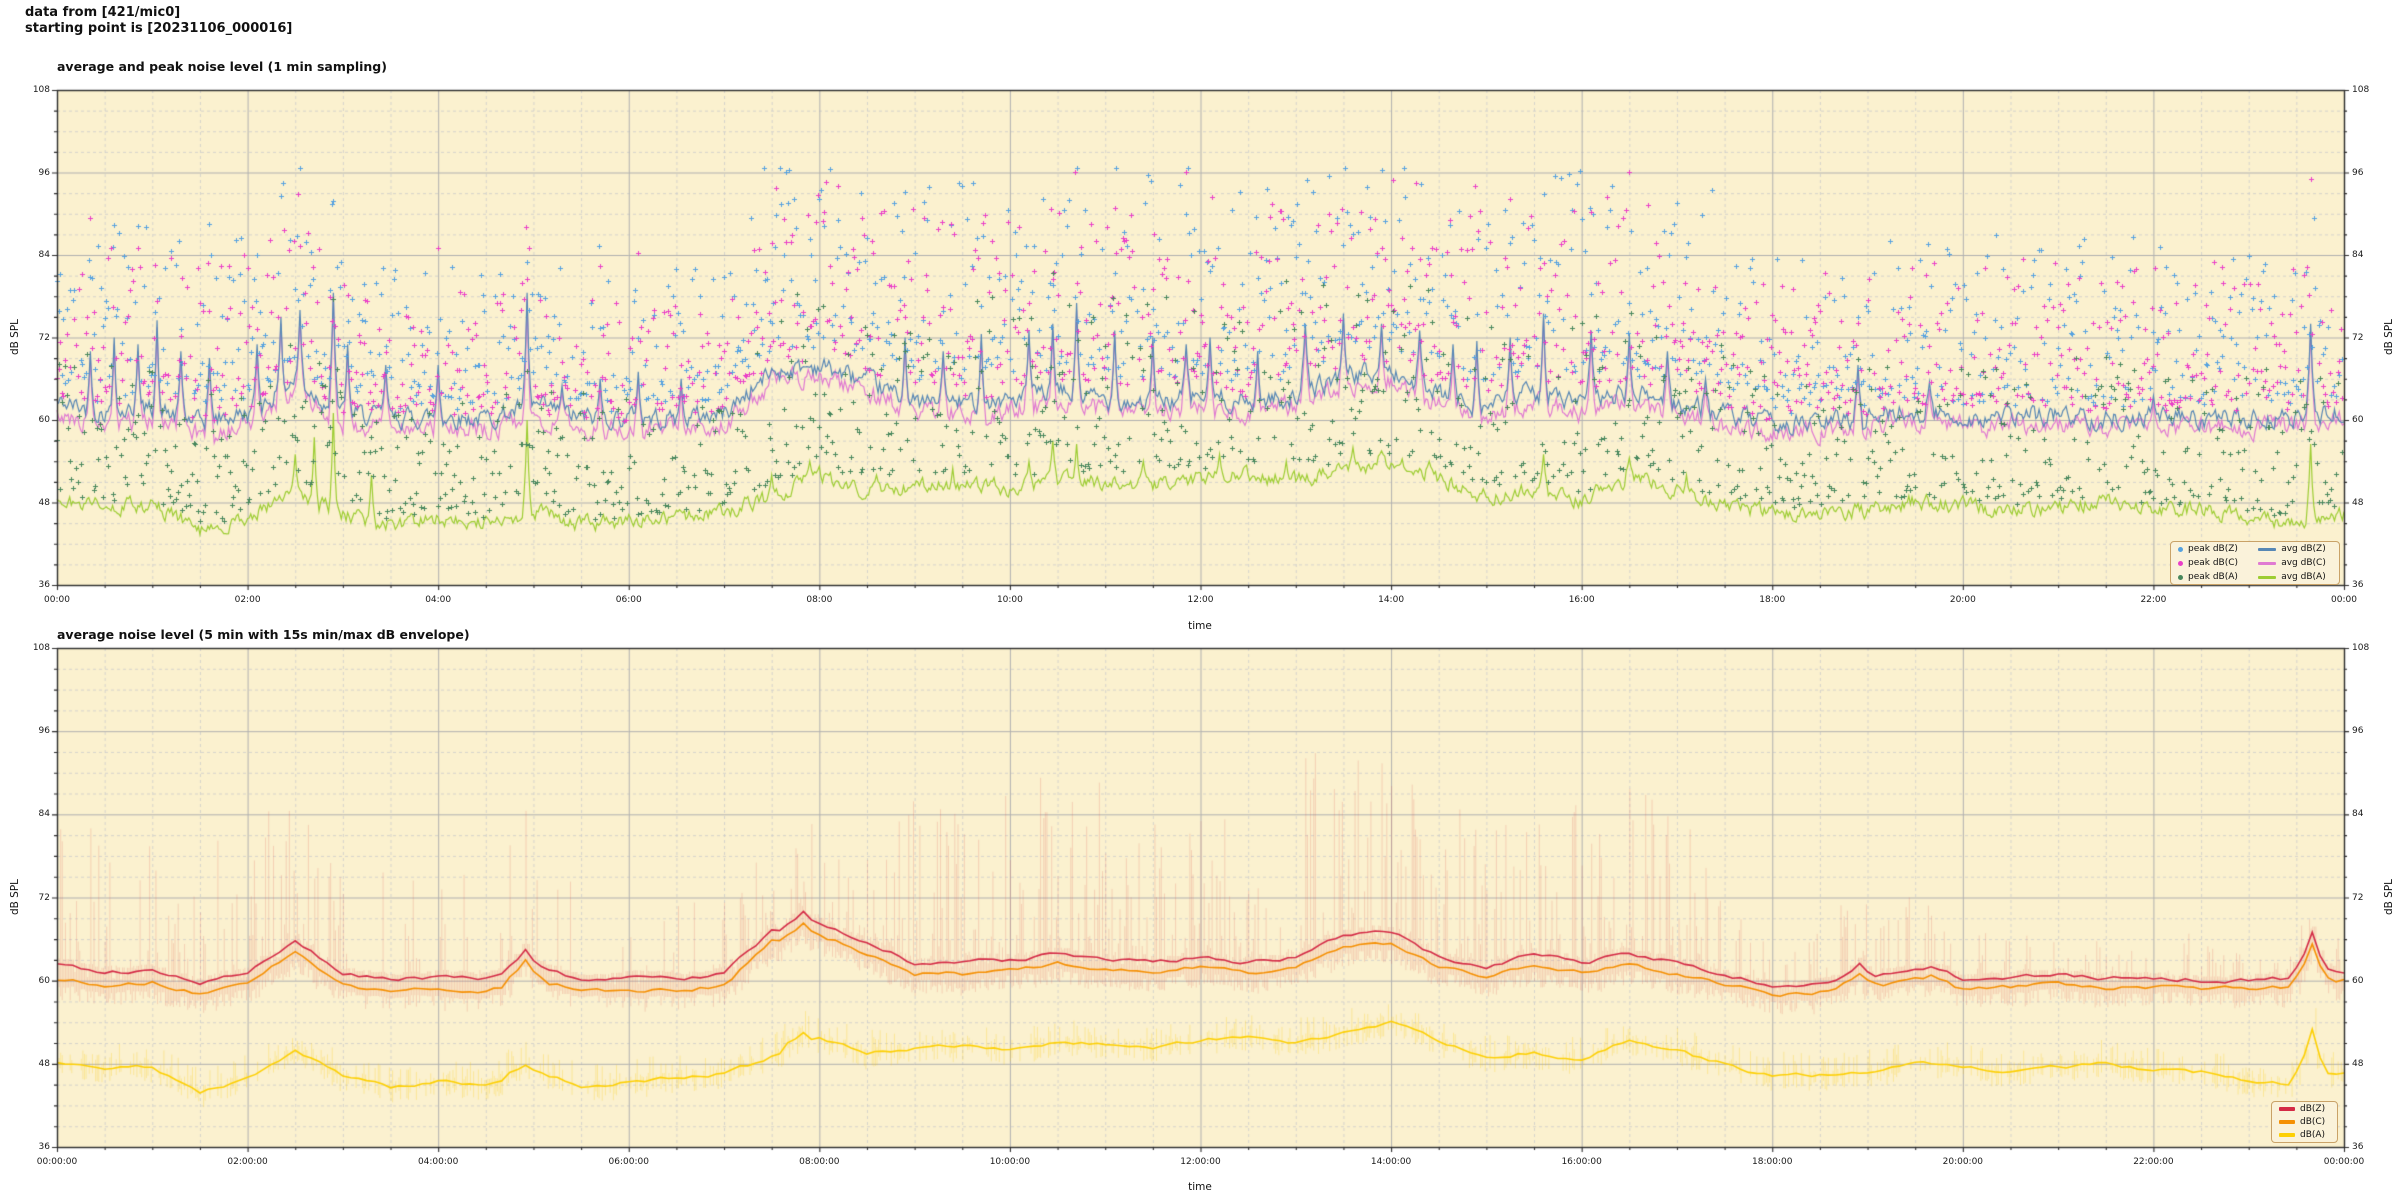  Describe the element at coordinates (1581, 600) in the screenshot. I see `x-tick-label: 16:00` at that location.